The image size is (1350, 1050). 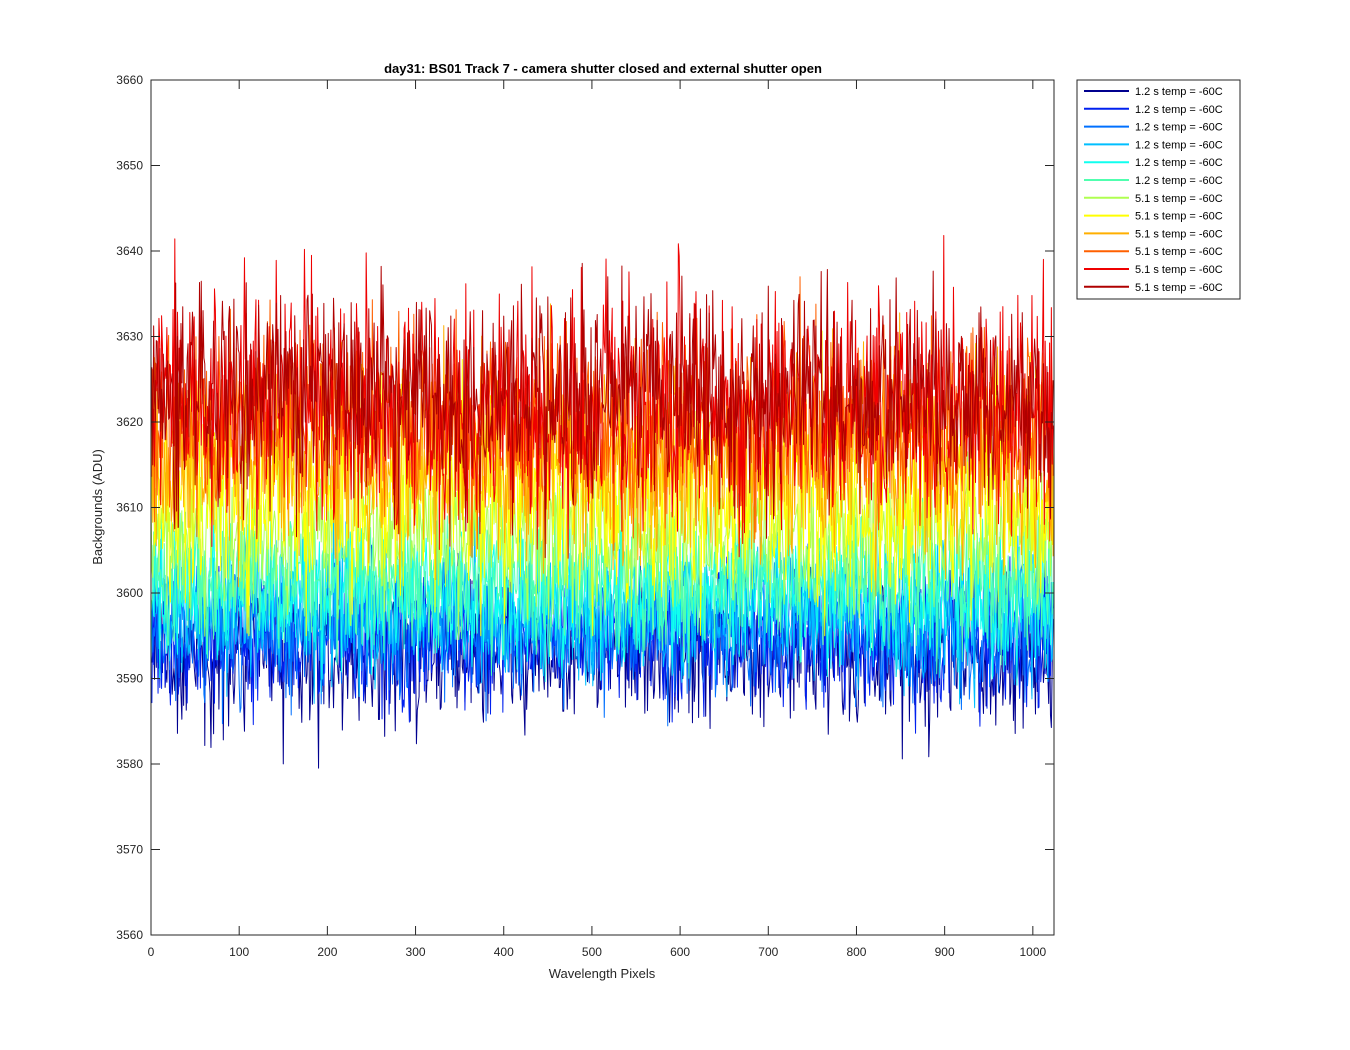 What do you see at coordinates (97, 507) in the screenshot?
I see `y-axis-label: Backgrounds (ADU)` at bounding box center [97, 507].